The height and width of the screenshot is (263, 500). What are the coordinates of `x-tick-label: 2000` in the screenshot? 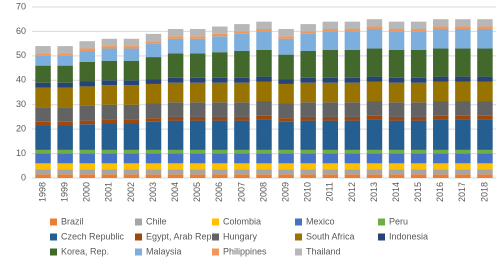 It's located at (87, 192).